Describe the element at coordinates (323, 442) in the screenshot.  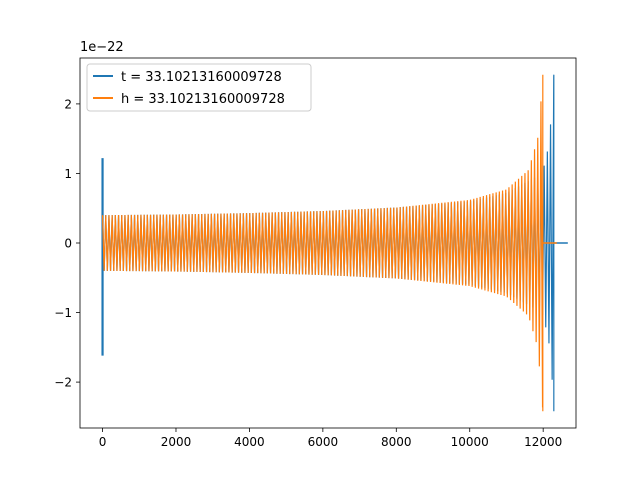
I see `x-tick-label: 6000` at that location.